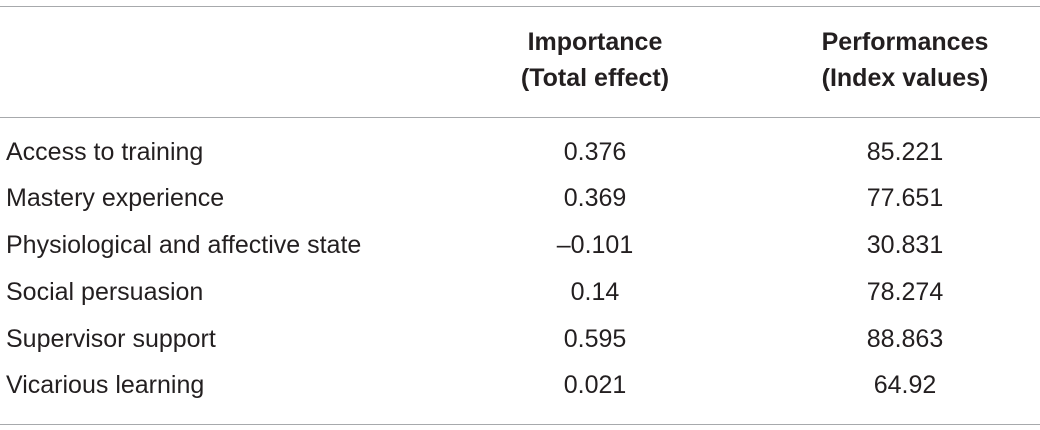  What do you see at coordinates (520, 198) in the screenshot?
I see `table-row: Mastery experience 0.369 77.651` at bounding box center [520, 198].